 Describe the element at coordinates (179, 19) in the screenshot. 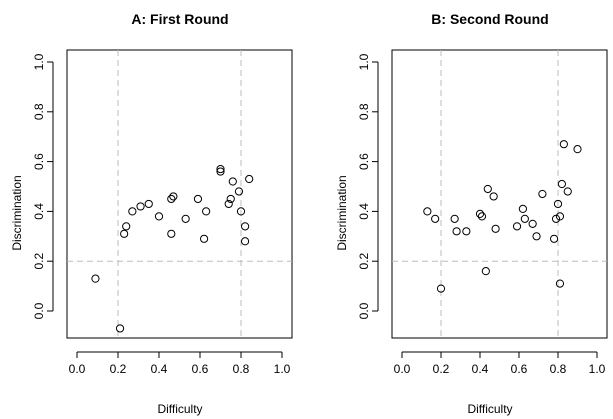

I see `chart-title: A: First Round` at that location.